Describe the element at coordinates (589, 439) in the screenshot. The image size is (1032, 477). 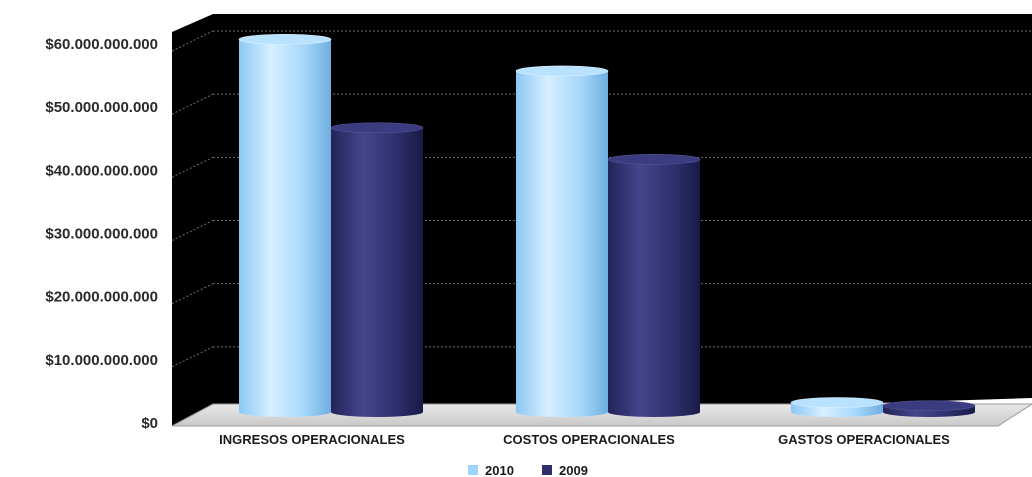
I see `category-label: COSTOS OPERACIONALES` at that location.